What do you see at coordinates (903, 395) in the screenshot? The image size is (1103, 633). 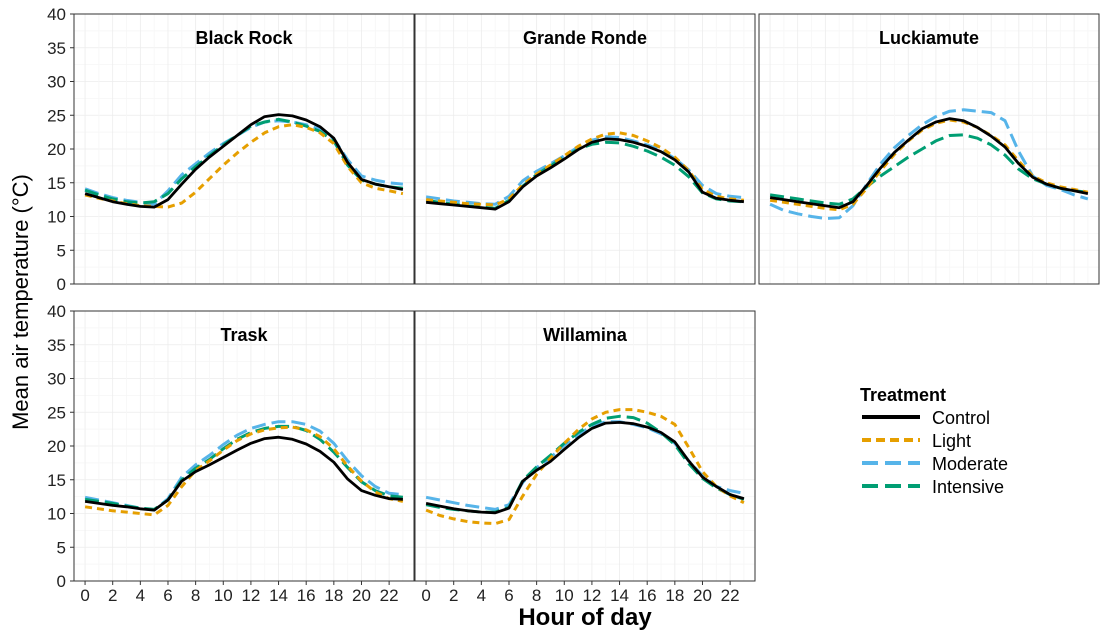 I see `legend-title: Treatment` at bounding box center [903, 395].